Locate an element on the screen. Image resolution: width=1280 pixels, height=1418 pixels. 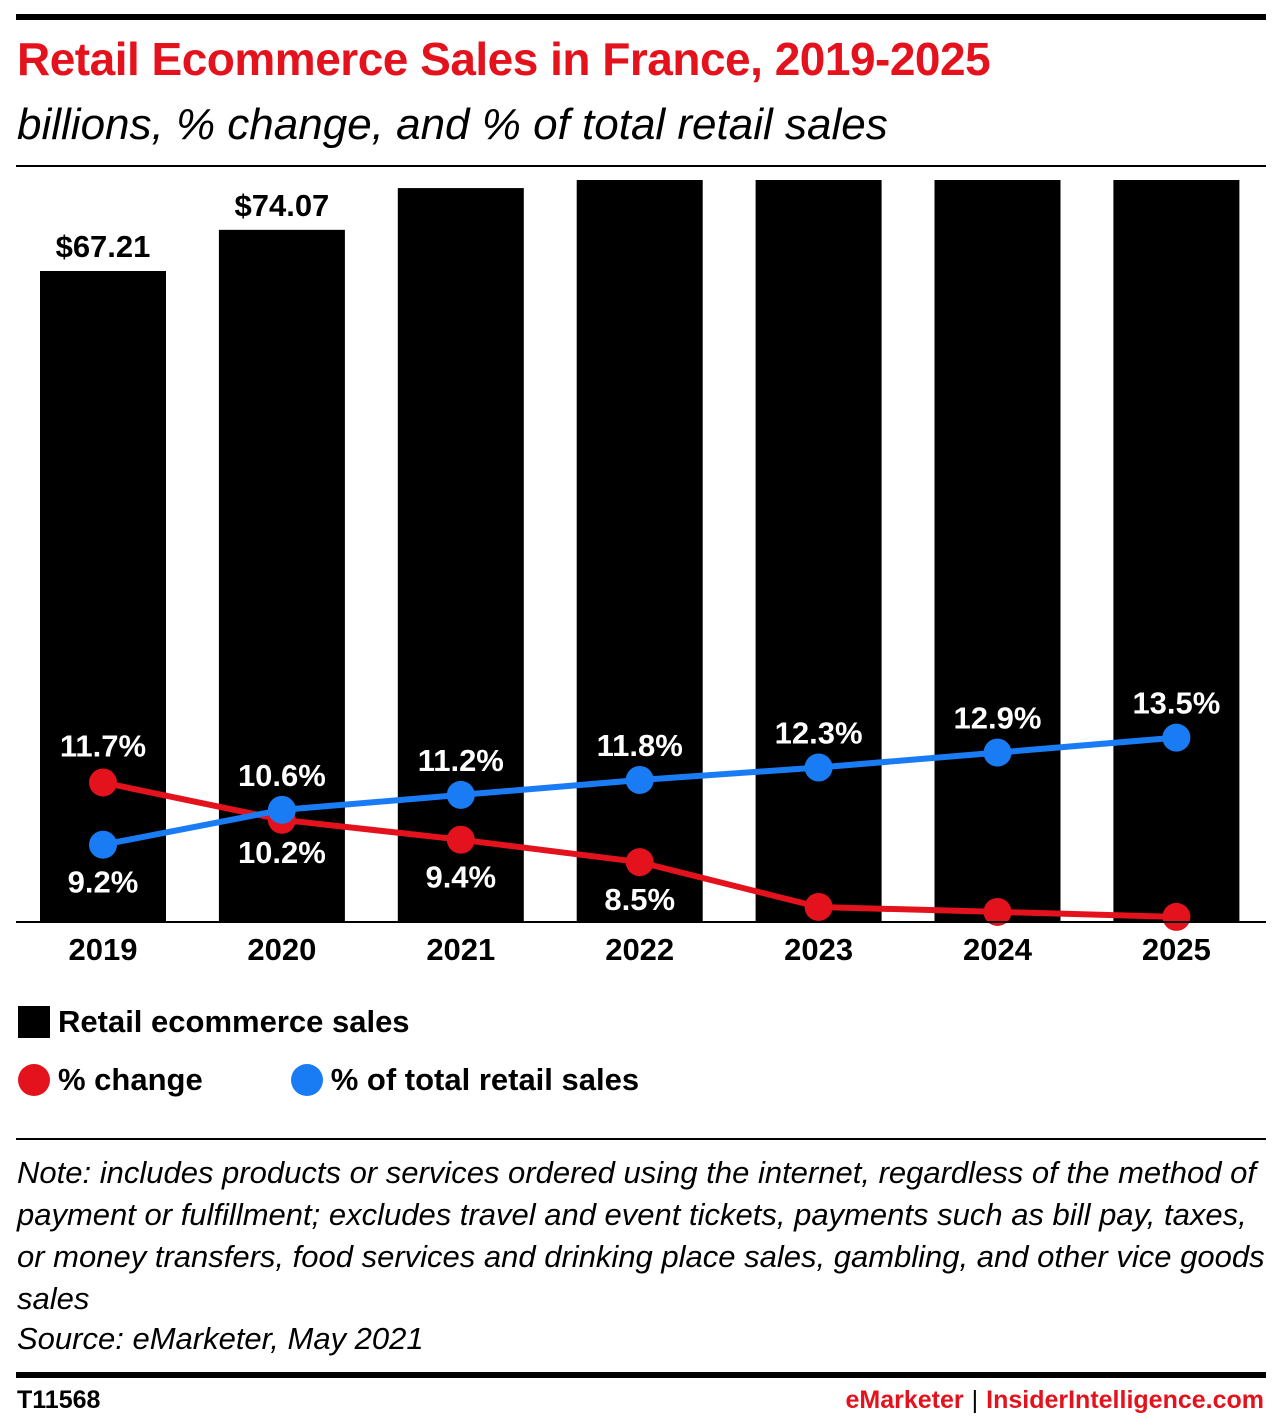
bar-2021 is located at coordinates (460, 554).